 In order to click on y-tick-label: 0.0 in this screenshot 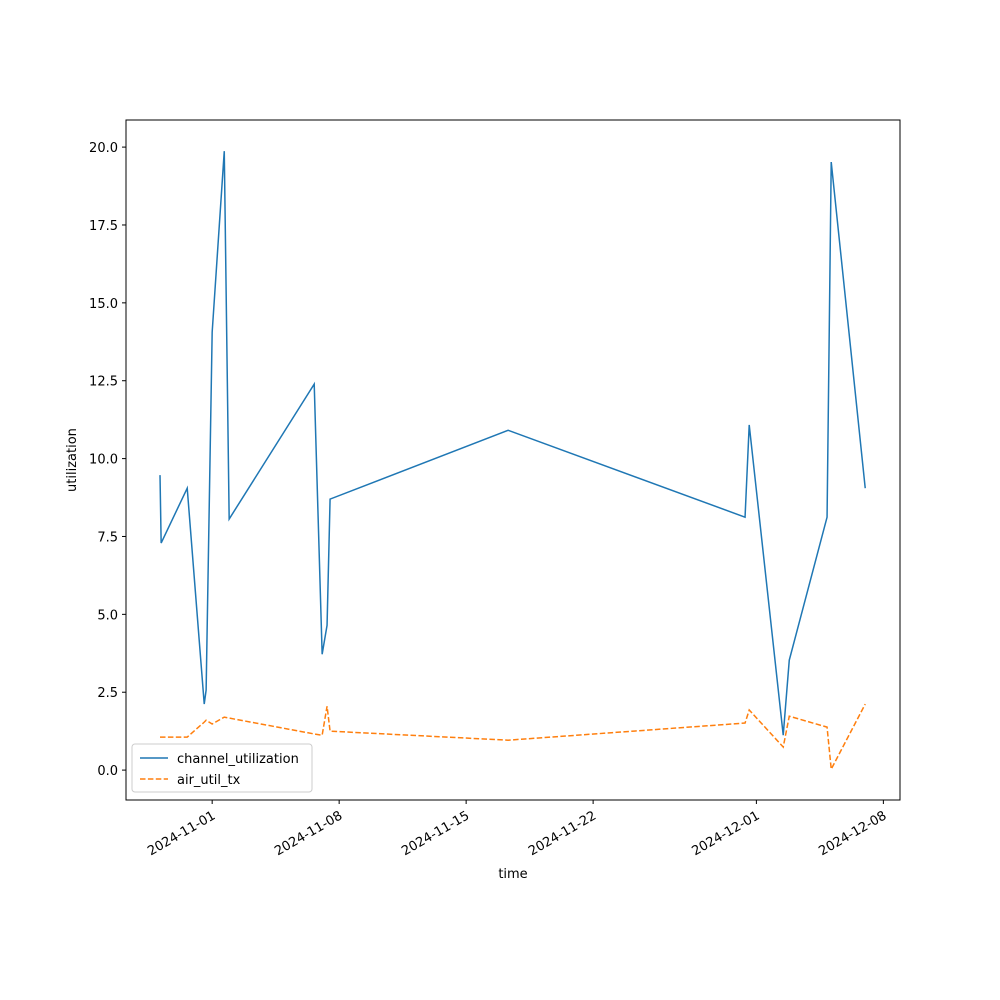, I will do `click(107, 771)`.